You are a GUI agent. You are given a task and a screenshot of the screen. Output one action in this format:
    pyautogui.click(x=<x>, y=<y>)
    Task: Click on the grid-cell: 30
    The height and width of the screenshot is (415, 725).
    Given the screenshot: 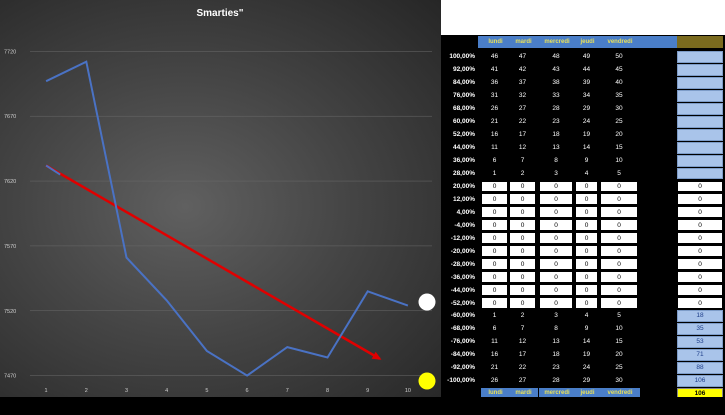 What is the action you would take?
    pyautogui.click(x=619, y=380)
    